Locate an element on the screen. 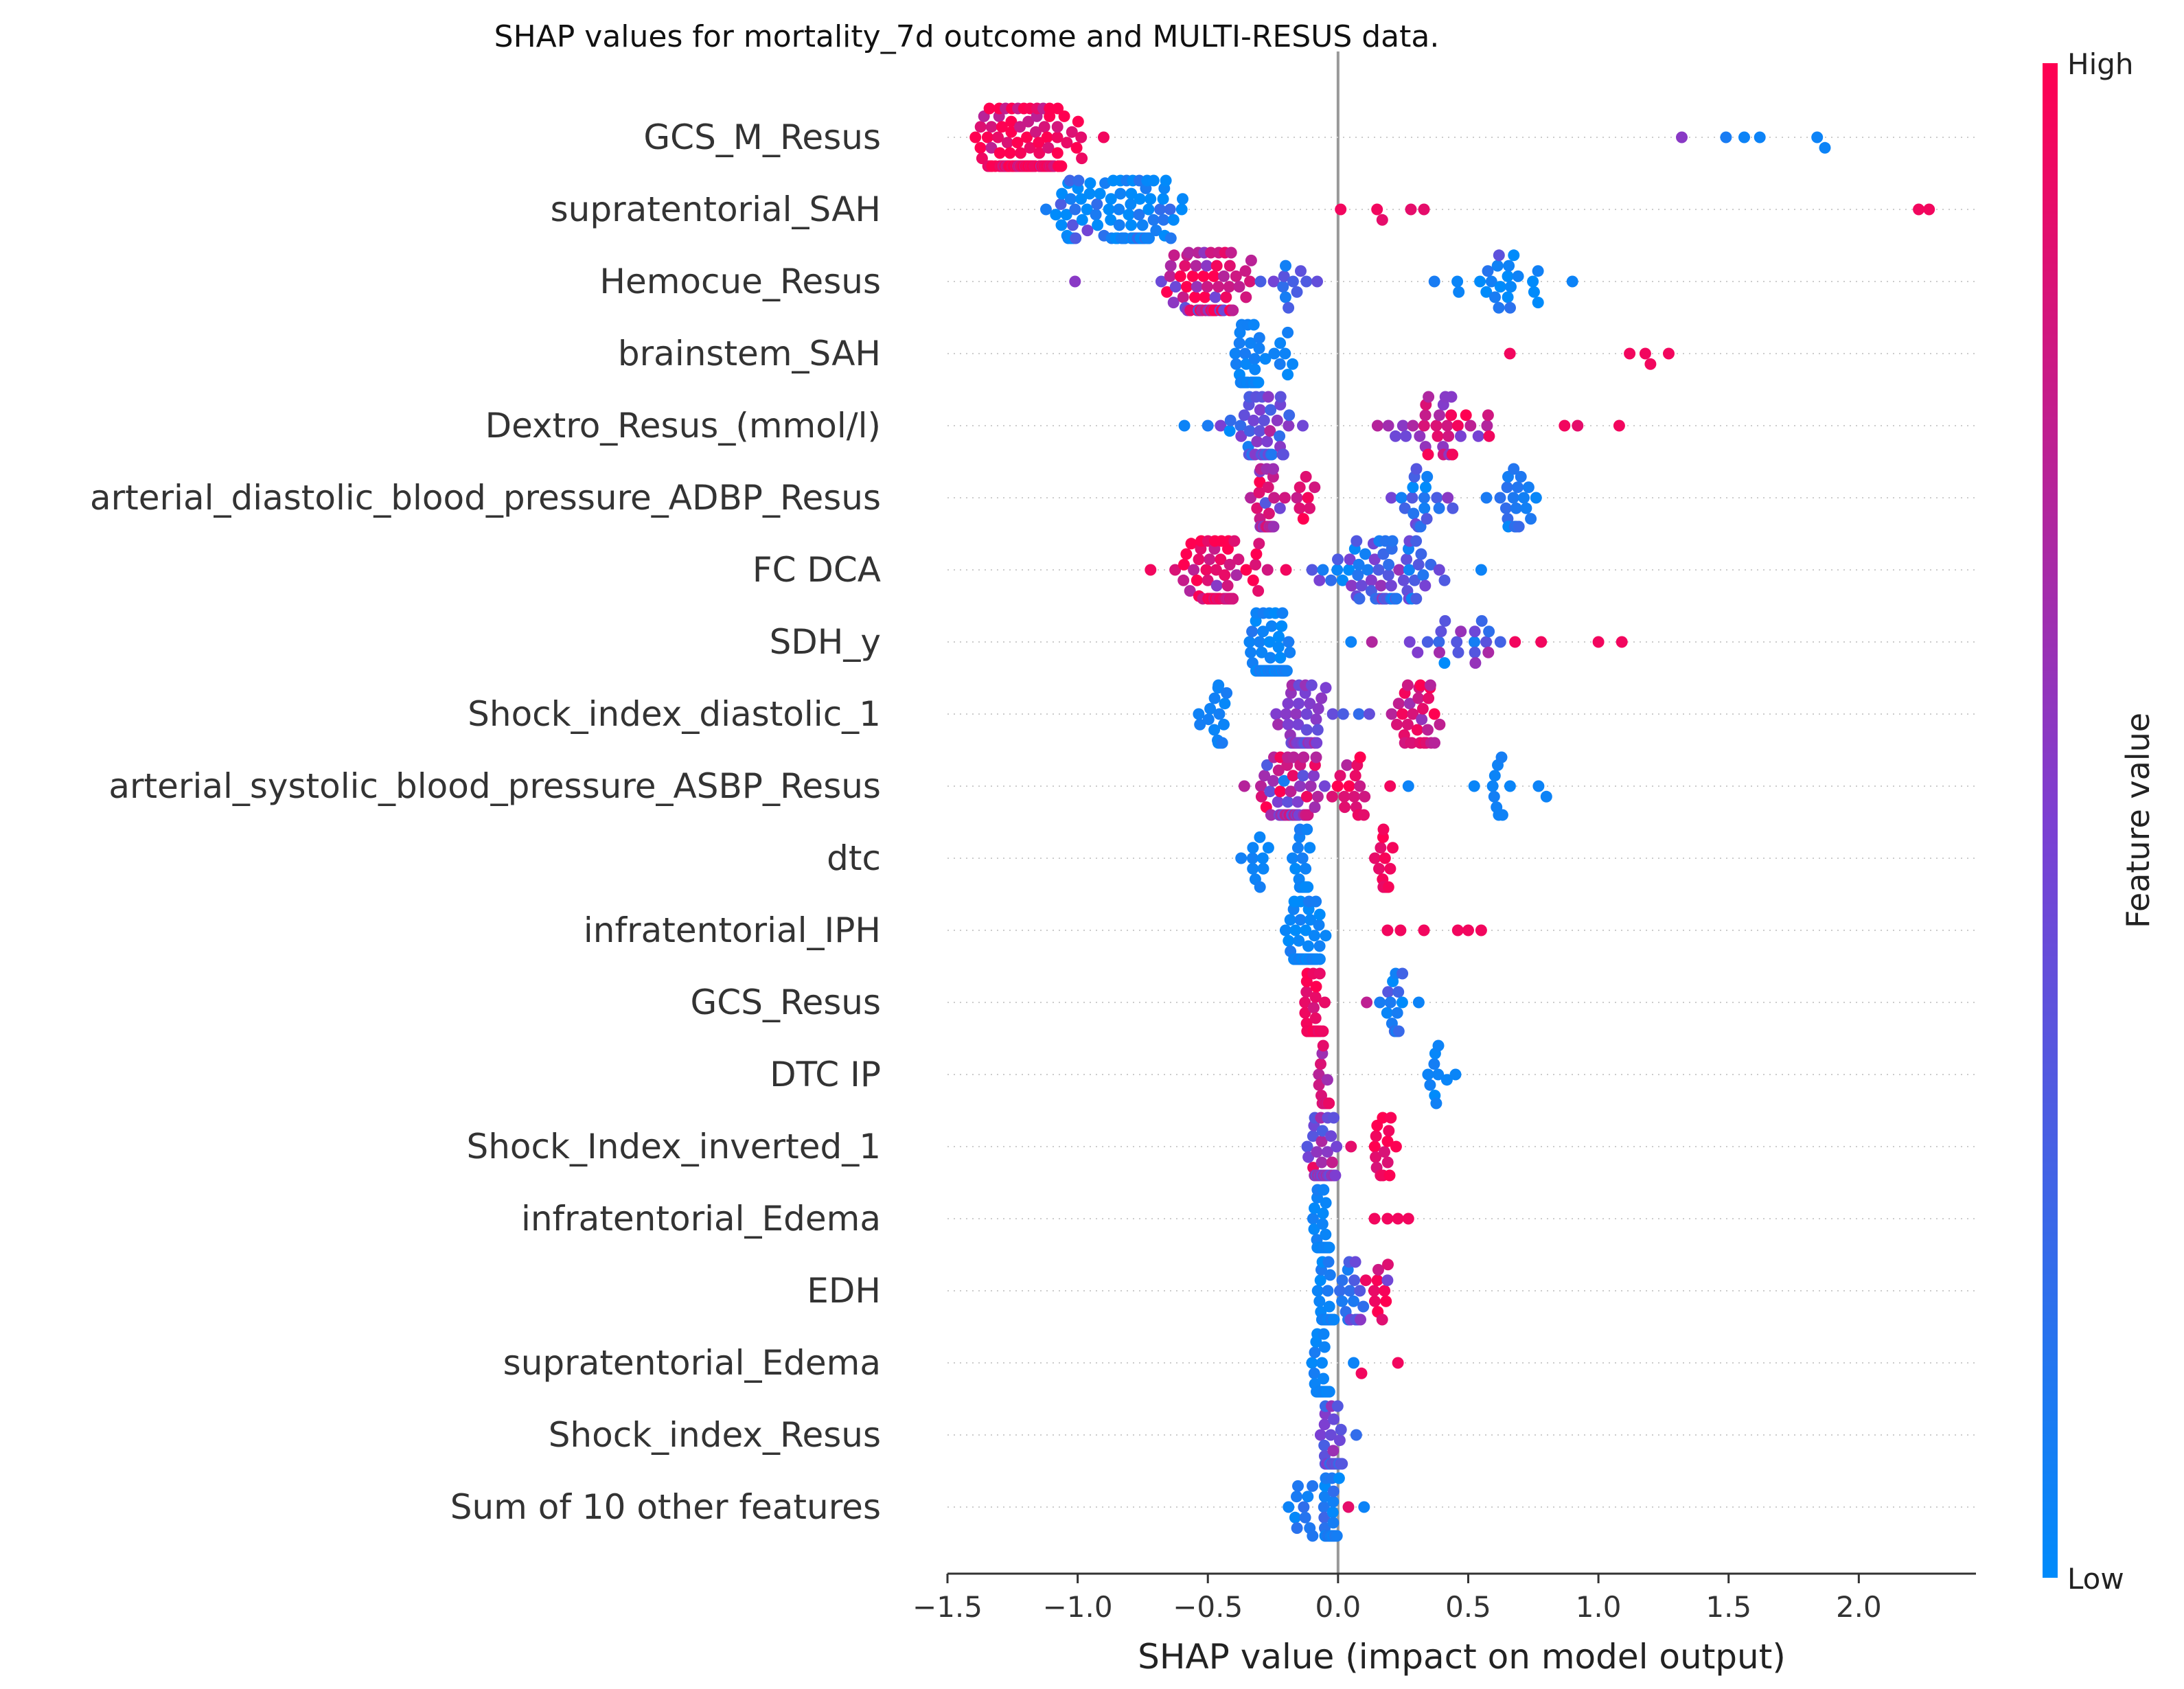  feature-label: Sum of 10 other features is located at coordinates (665, 1507).